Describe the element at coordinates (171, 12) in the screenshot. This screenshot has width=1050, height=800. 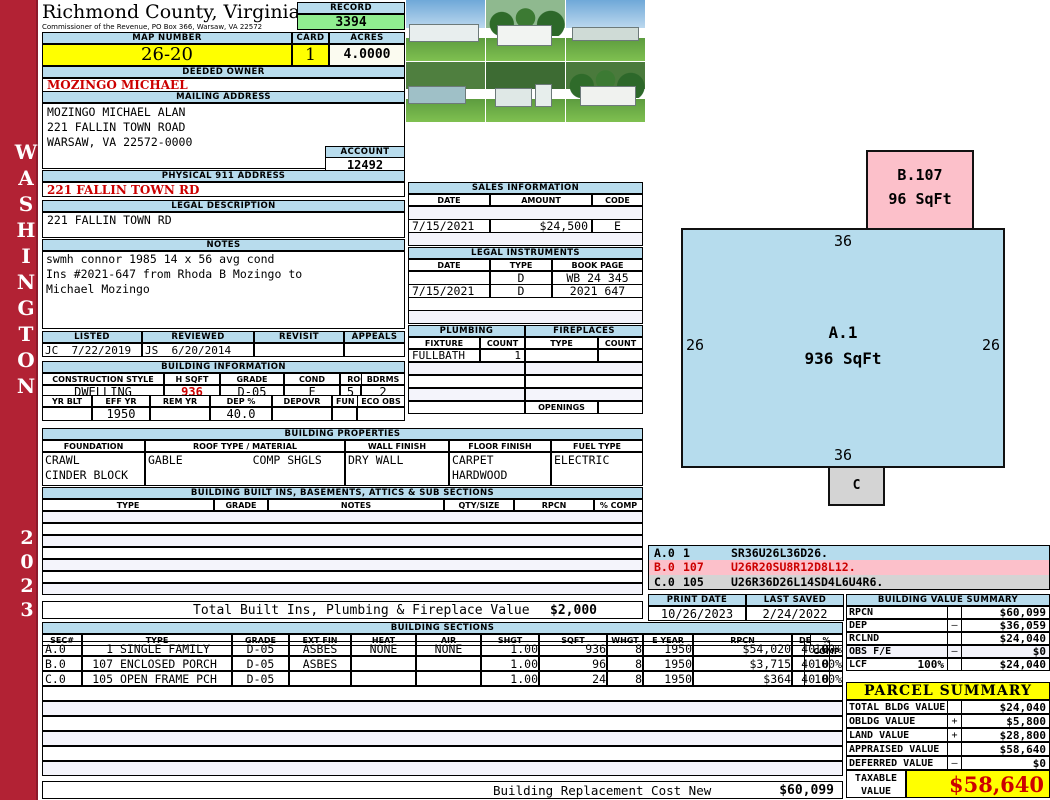
I see `page-title: Richmond County, Virginia` at that location.